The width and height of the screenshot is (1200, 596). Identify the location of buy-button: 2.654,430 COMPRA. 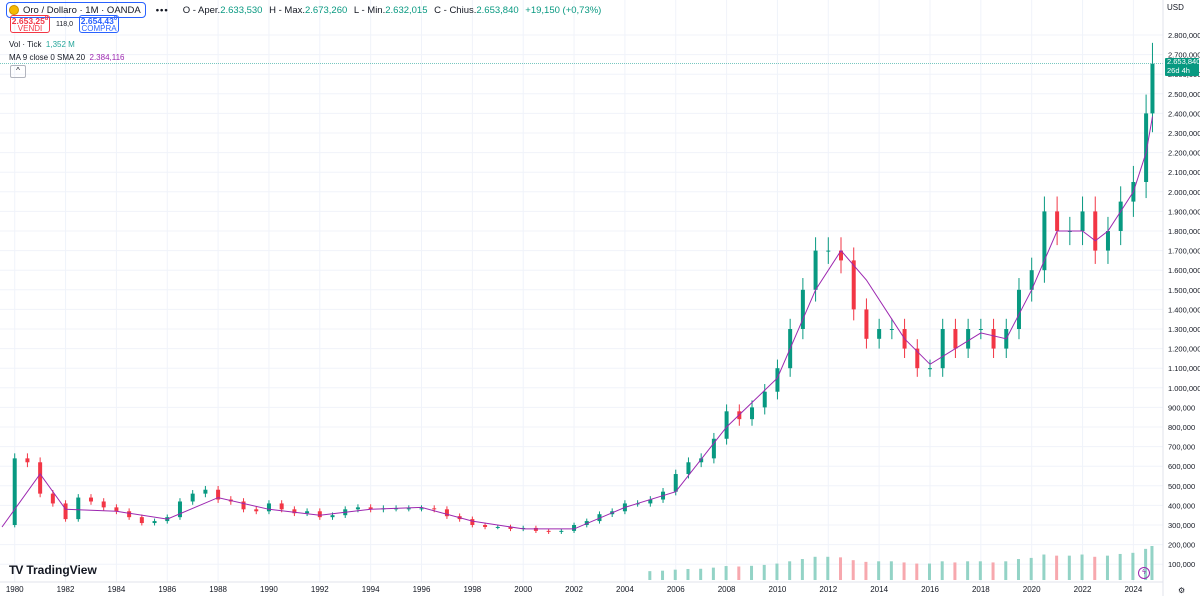
(99, 24).